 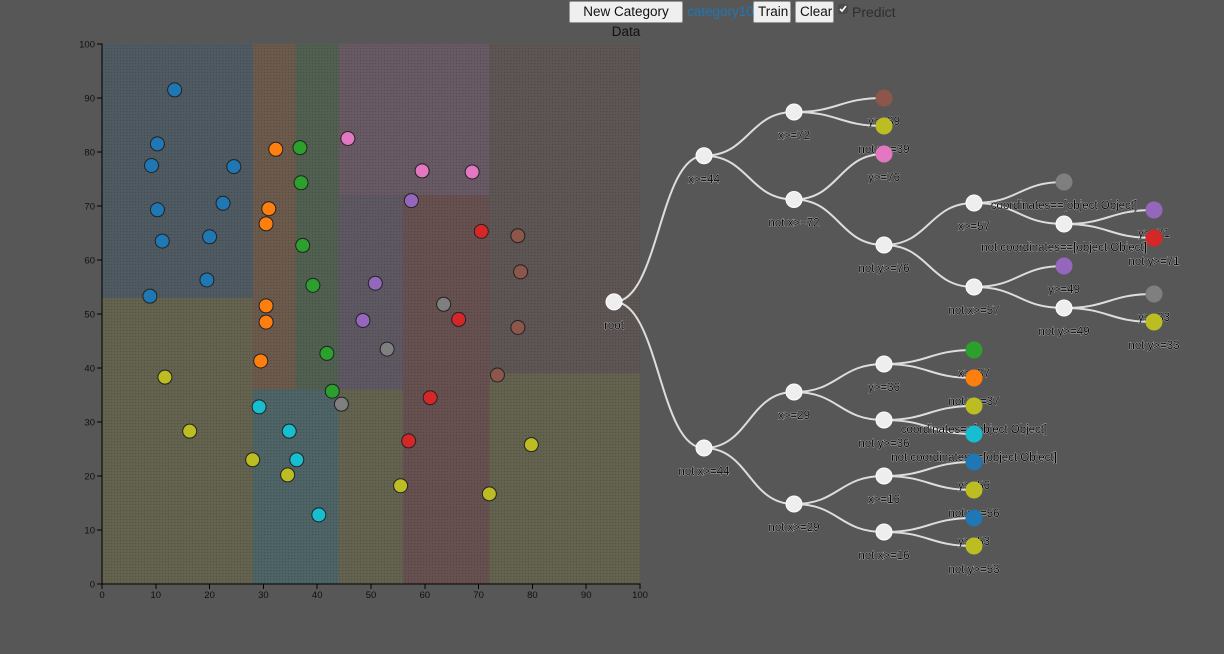 What do you see at coordinates (87, 45) in the screenshot?
I see `y-tick-label: 100` at bounding box center [87, 45].